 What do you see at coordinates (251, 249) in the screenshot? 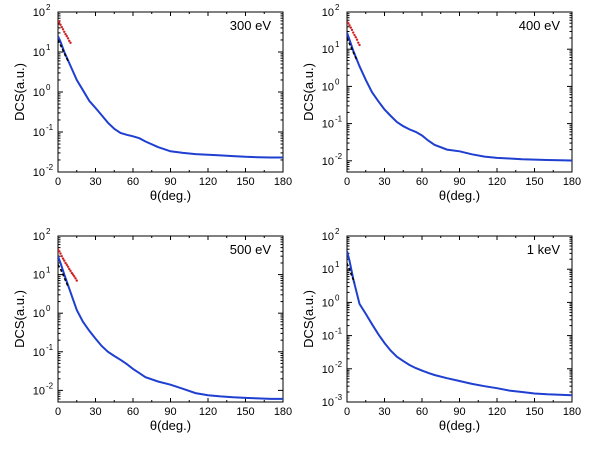
I see `panel-energy-label: 500 eV` at bounding box center [251, 249].